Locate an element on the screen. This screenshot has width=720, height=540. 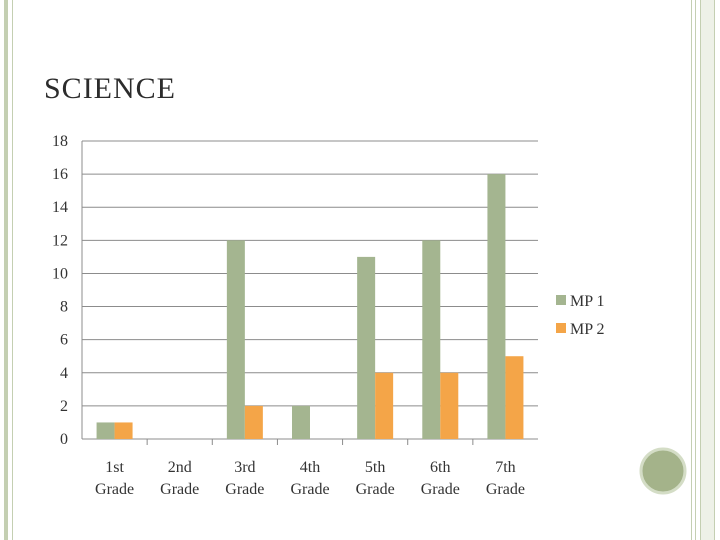
y-tick-label: 18 is located at coordinates (60, 141).